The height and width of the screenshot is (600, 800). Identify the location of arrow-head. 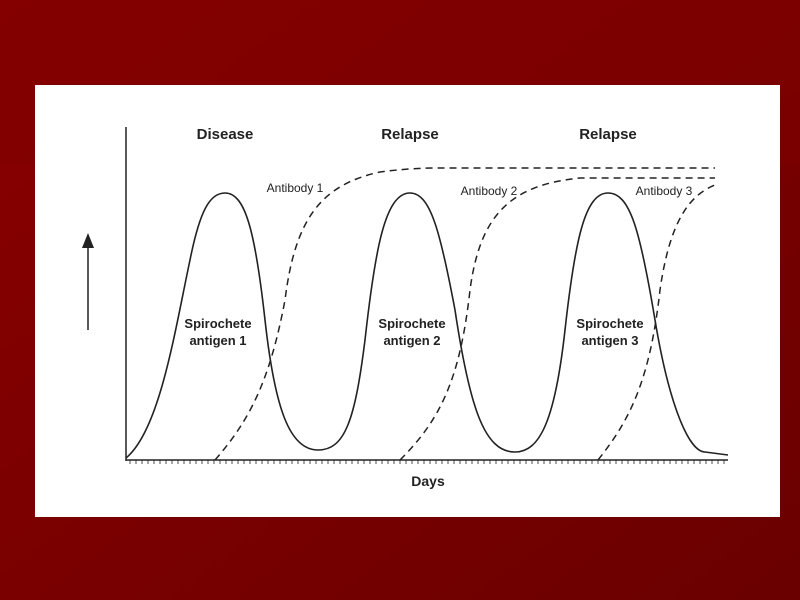
(88, 240).